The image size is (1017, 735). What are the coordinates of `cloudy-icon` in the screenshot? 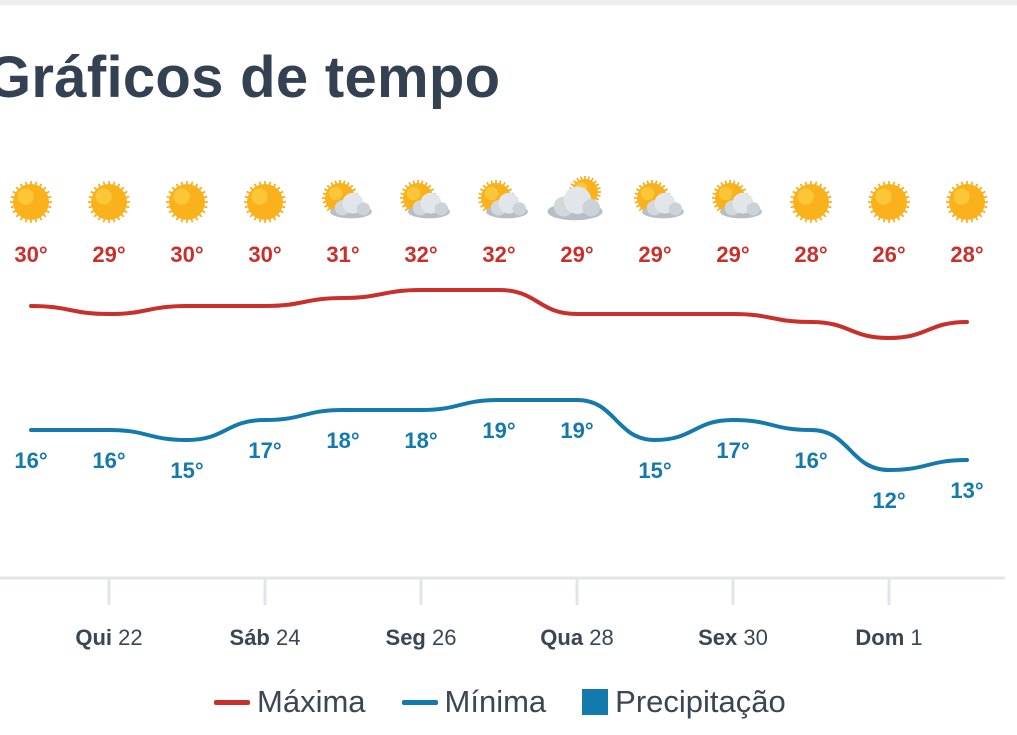 It's located at (575, 198).